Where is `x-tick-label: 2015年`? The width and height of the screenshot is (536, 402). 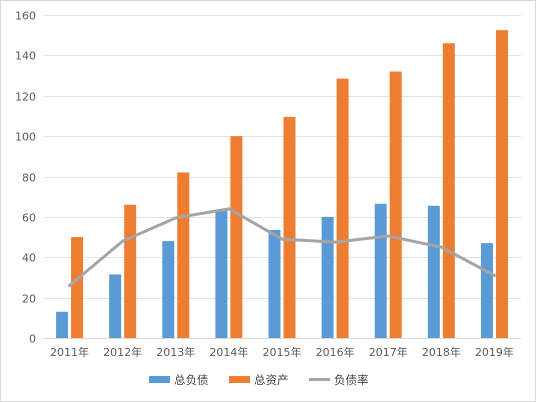
x-tick-label: 2015年 is located at coordinates (282, 352).